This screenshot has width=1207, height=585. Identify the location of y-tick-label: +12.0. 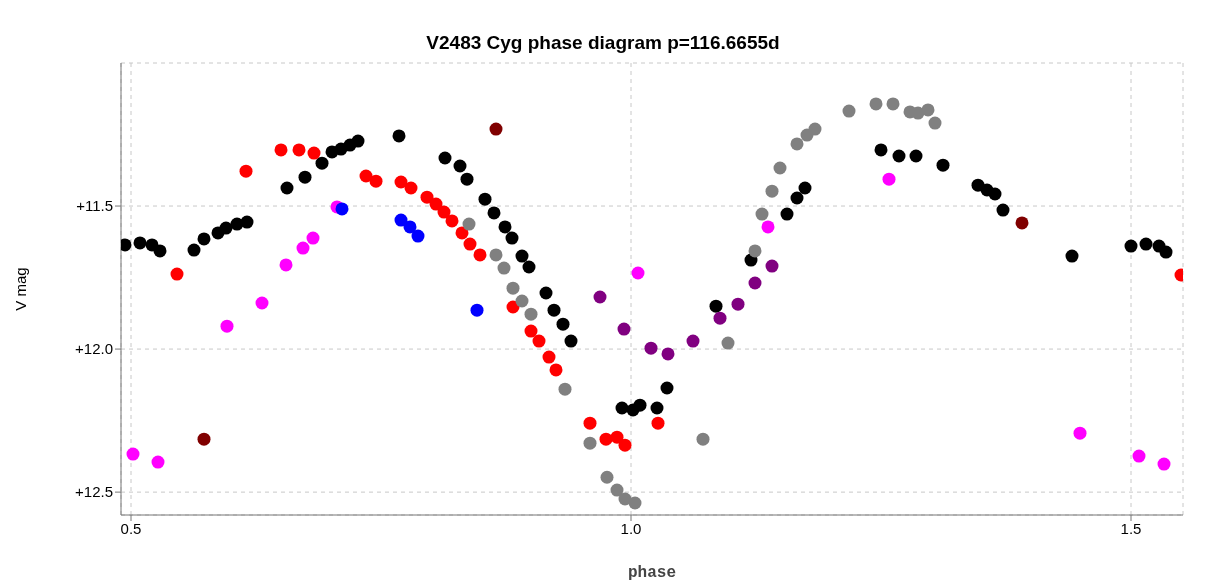
(94, 349).